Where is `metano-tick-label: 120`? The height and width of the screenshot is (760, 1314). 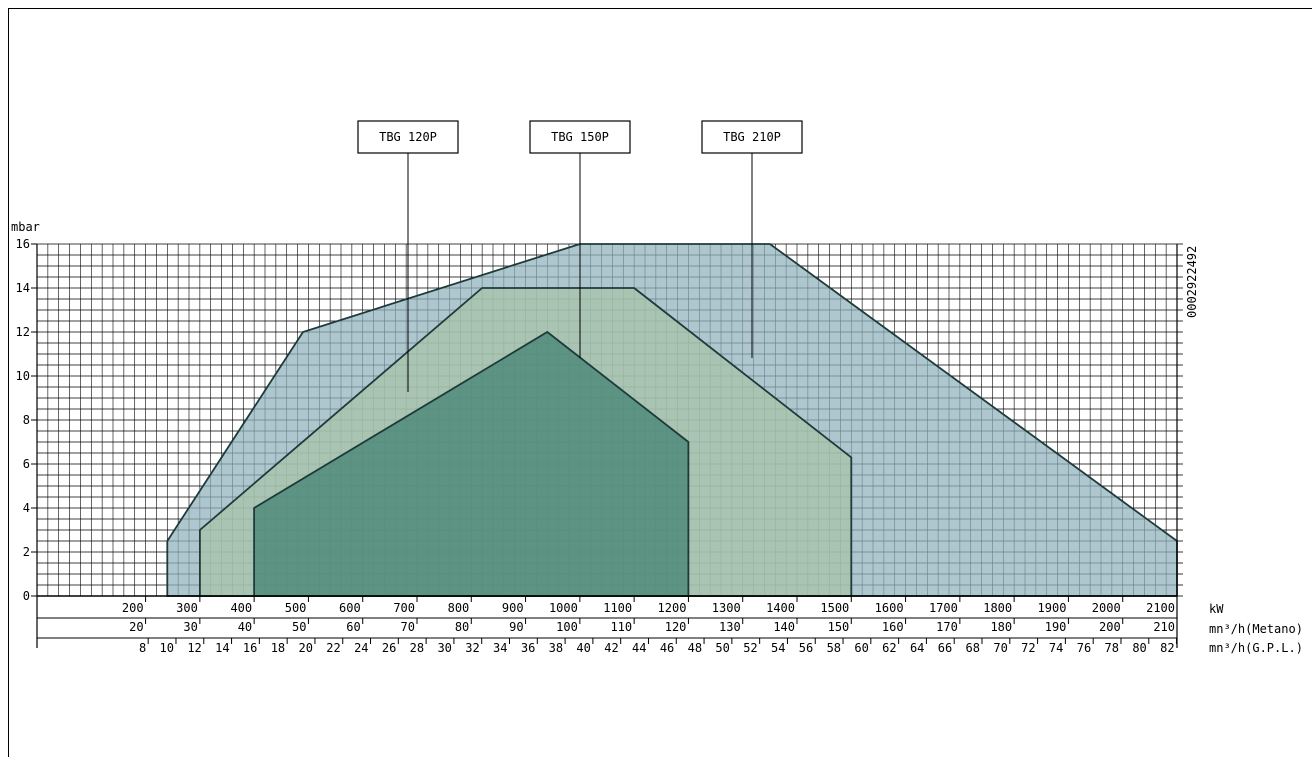 metano-tick-label: 120 is located at coordinates (676, 627).